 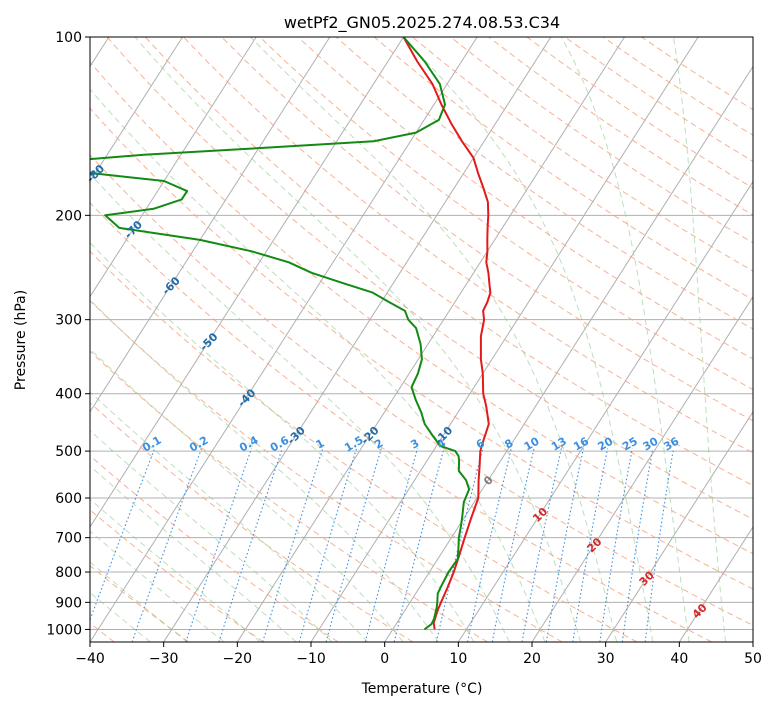 I want to click on y-tick-label: 200, so click(x=68, y=216).